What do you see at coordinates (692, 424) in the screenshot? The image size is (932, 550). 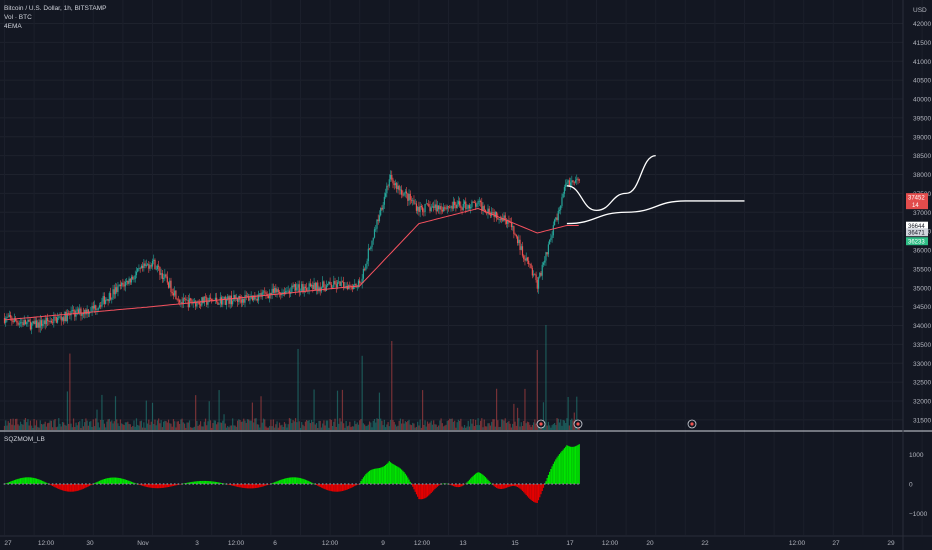 I see `earnings-marker-icon-dot` at bounding box center [692, 424].